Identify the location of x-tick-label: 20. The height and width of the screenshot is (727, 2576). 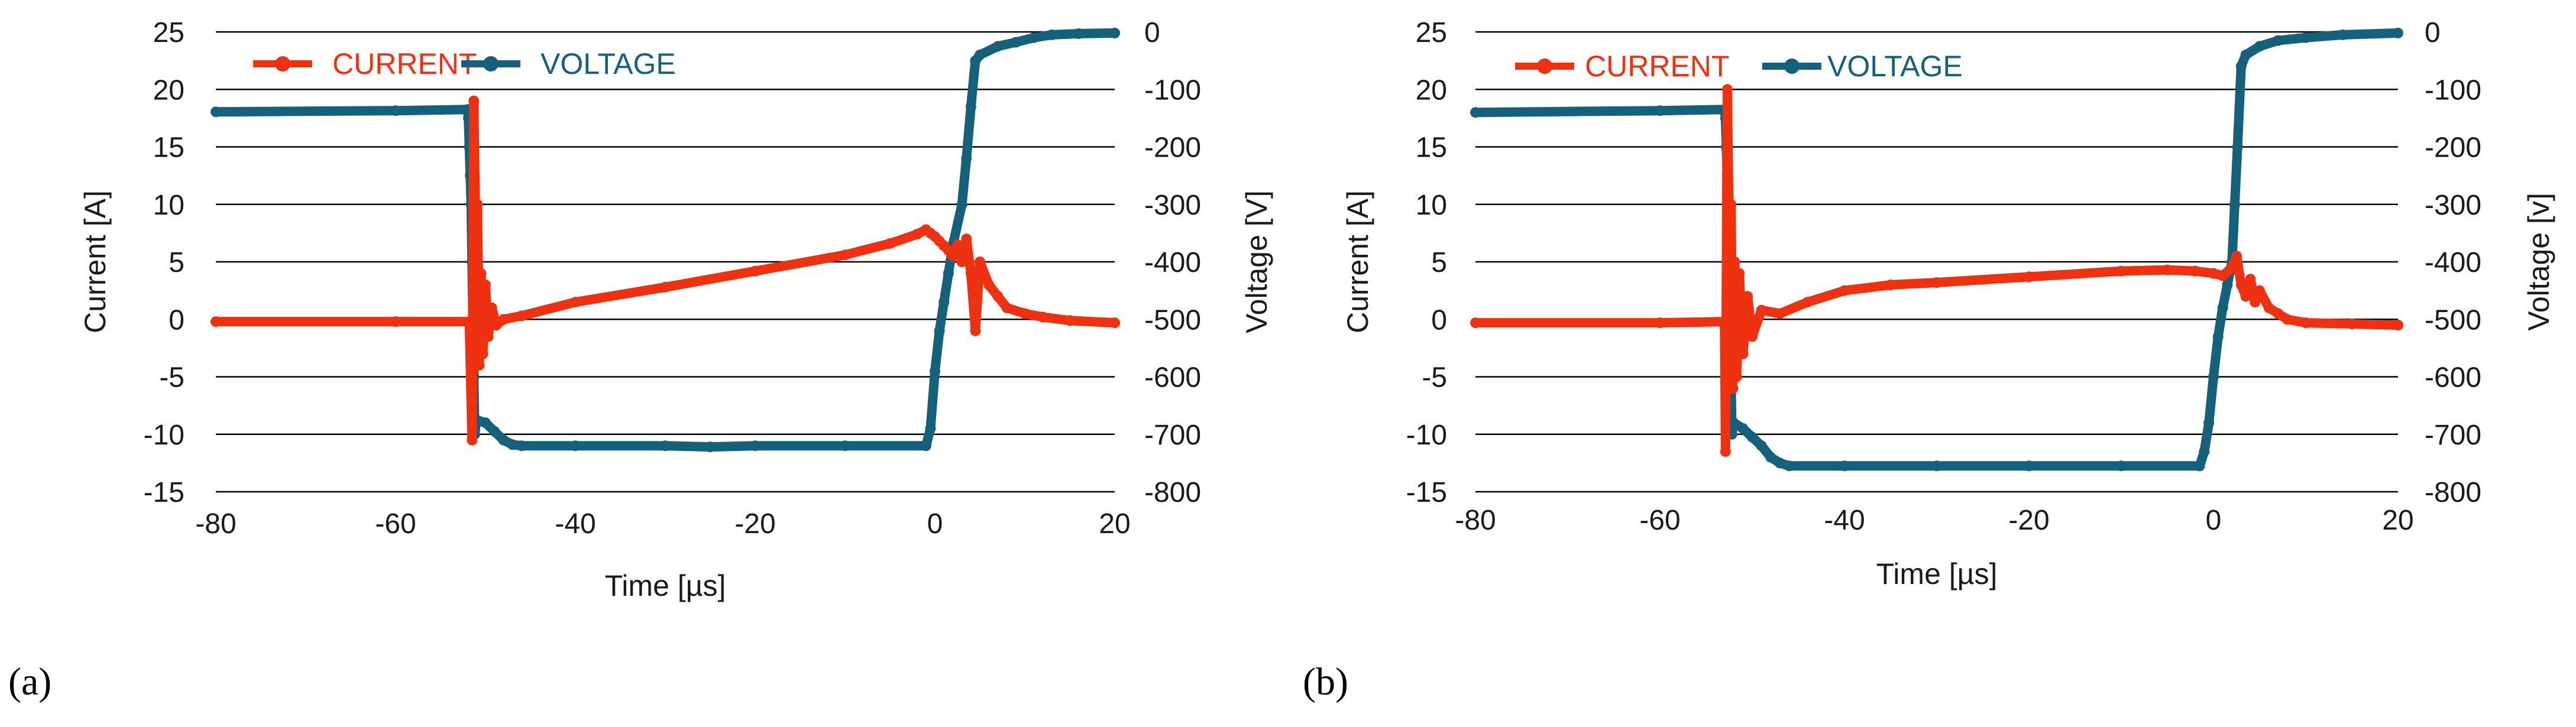
(2398, 520).